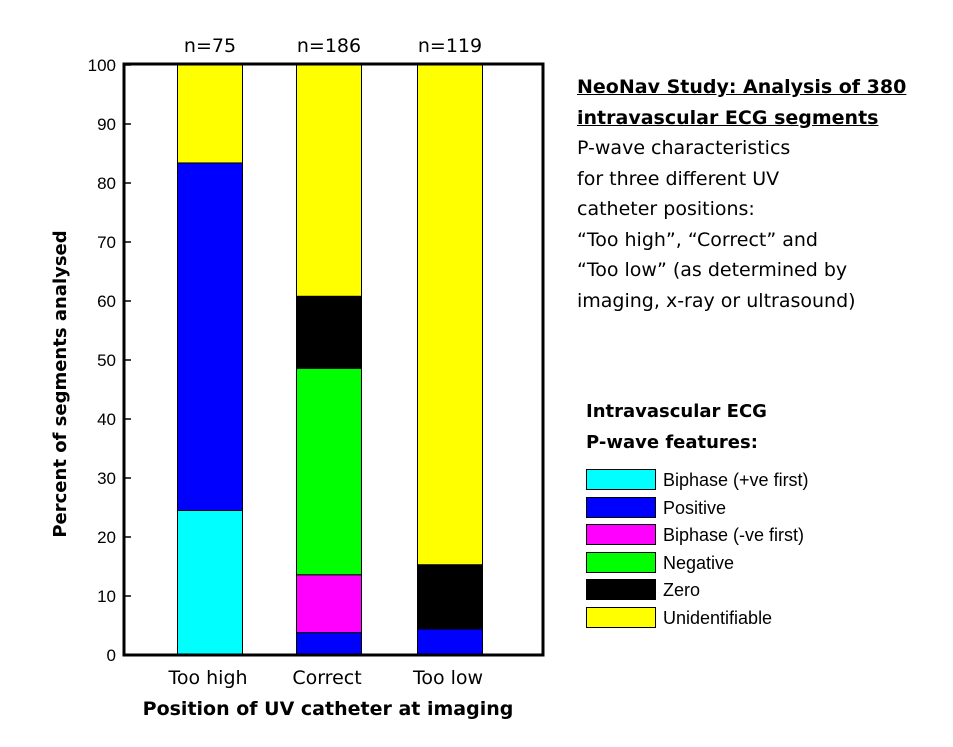 The height and width of the screenshot is (747, 953). I want to click on description-line-5: “Too low” (as determined by, so click(712, 270).